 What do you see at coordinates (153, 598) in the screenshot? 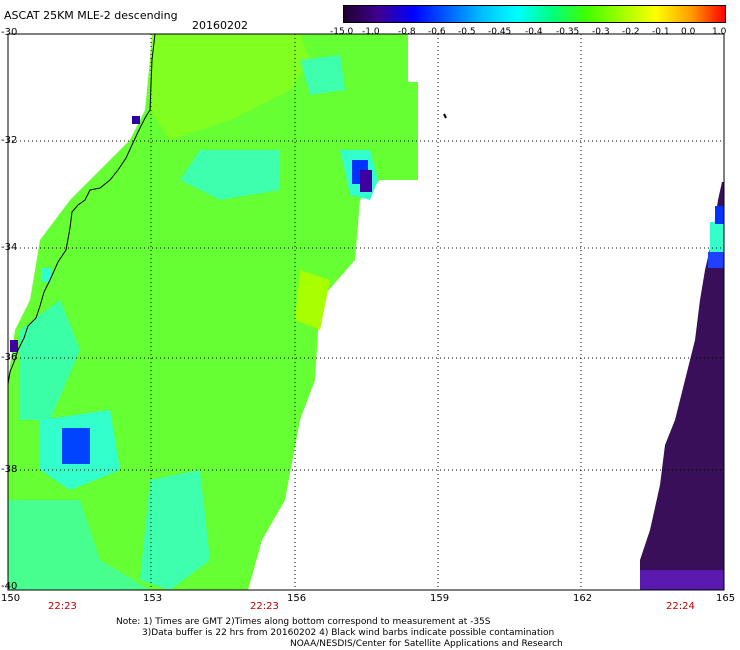
I see `lon-label: 153` at bounding box center [153, 598].